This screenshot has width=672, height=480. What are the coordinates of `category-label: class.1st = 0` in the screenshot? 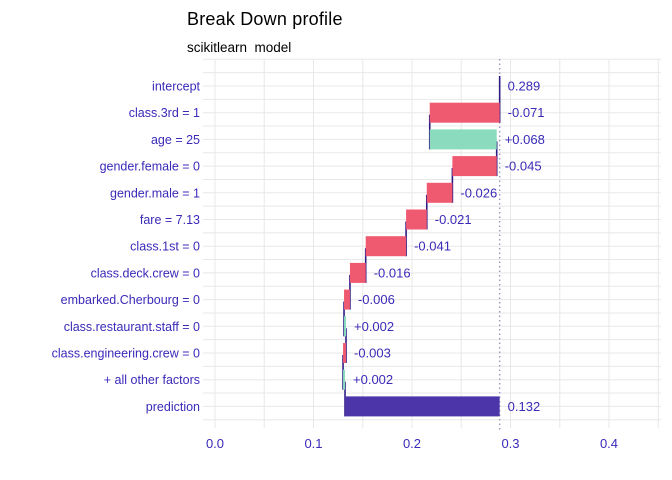 It's located at (165, 247).